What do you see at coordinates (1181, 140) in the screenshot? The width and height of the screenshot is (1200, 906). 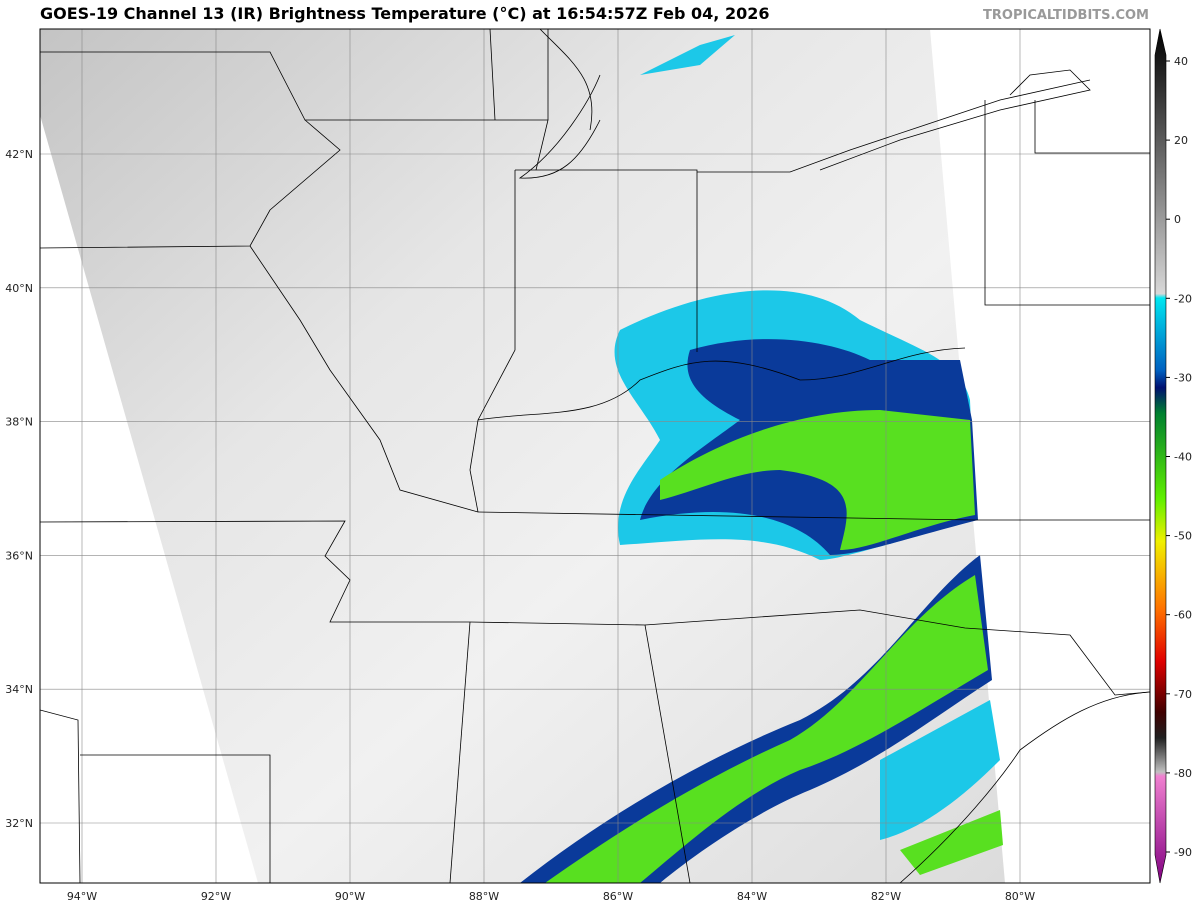 I see `colorbar-label: 20` at bounding box center [1181, 140].